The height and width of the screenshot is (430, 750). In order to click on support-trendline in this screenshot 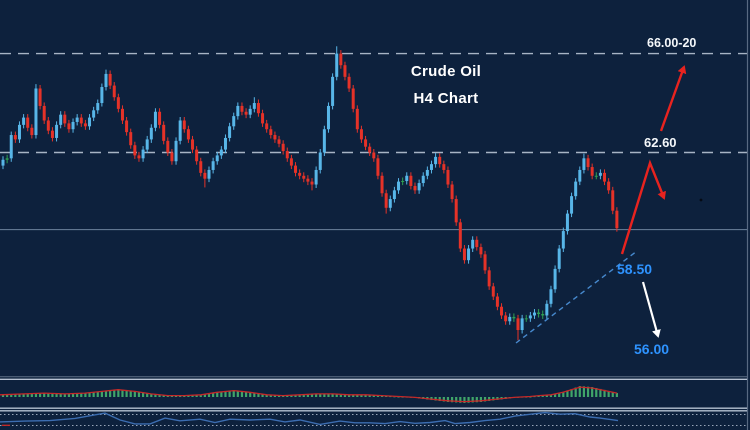, I will do `click(576, 297)`.